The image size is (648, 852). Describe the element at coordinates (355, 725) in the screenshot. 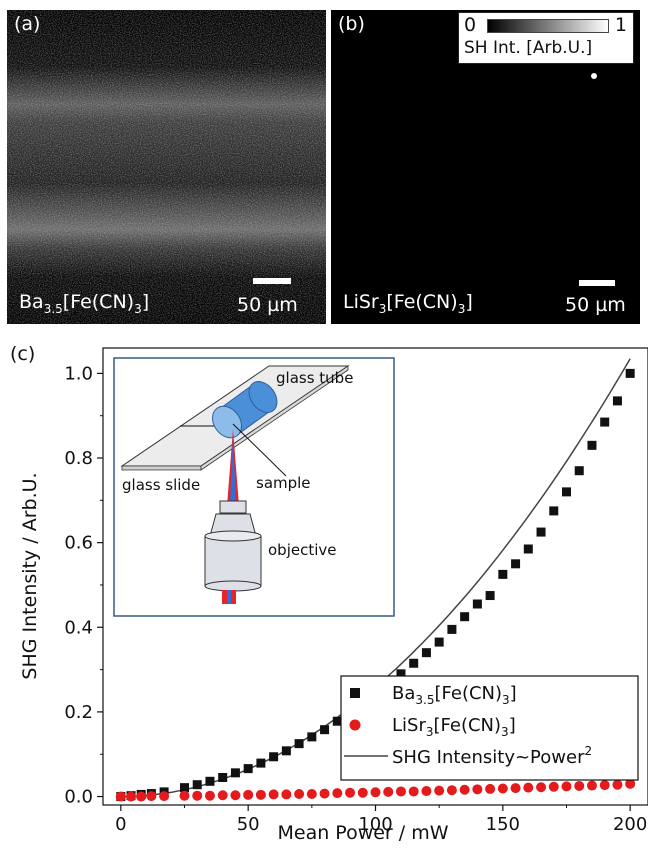

I see `legend-marker-lisr` at that location.